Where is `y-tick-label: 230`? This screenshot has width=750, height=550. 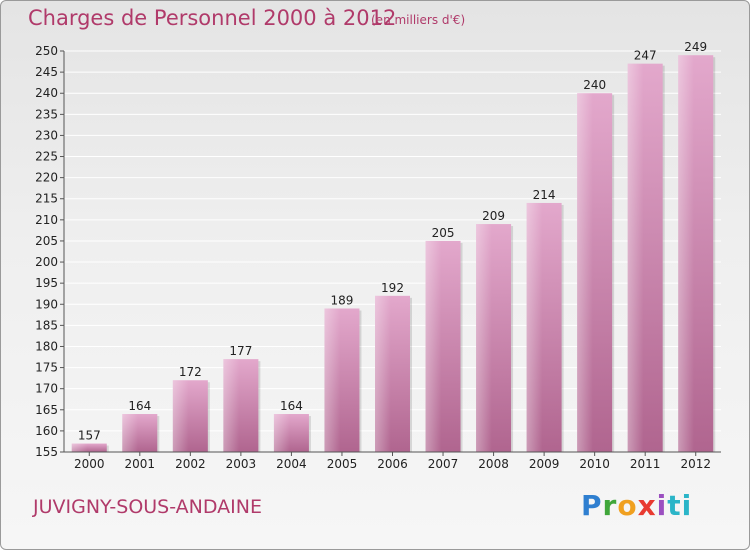
y-tick-label: 230 is located at coordinates (46, 135).